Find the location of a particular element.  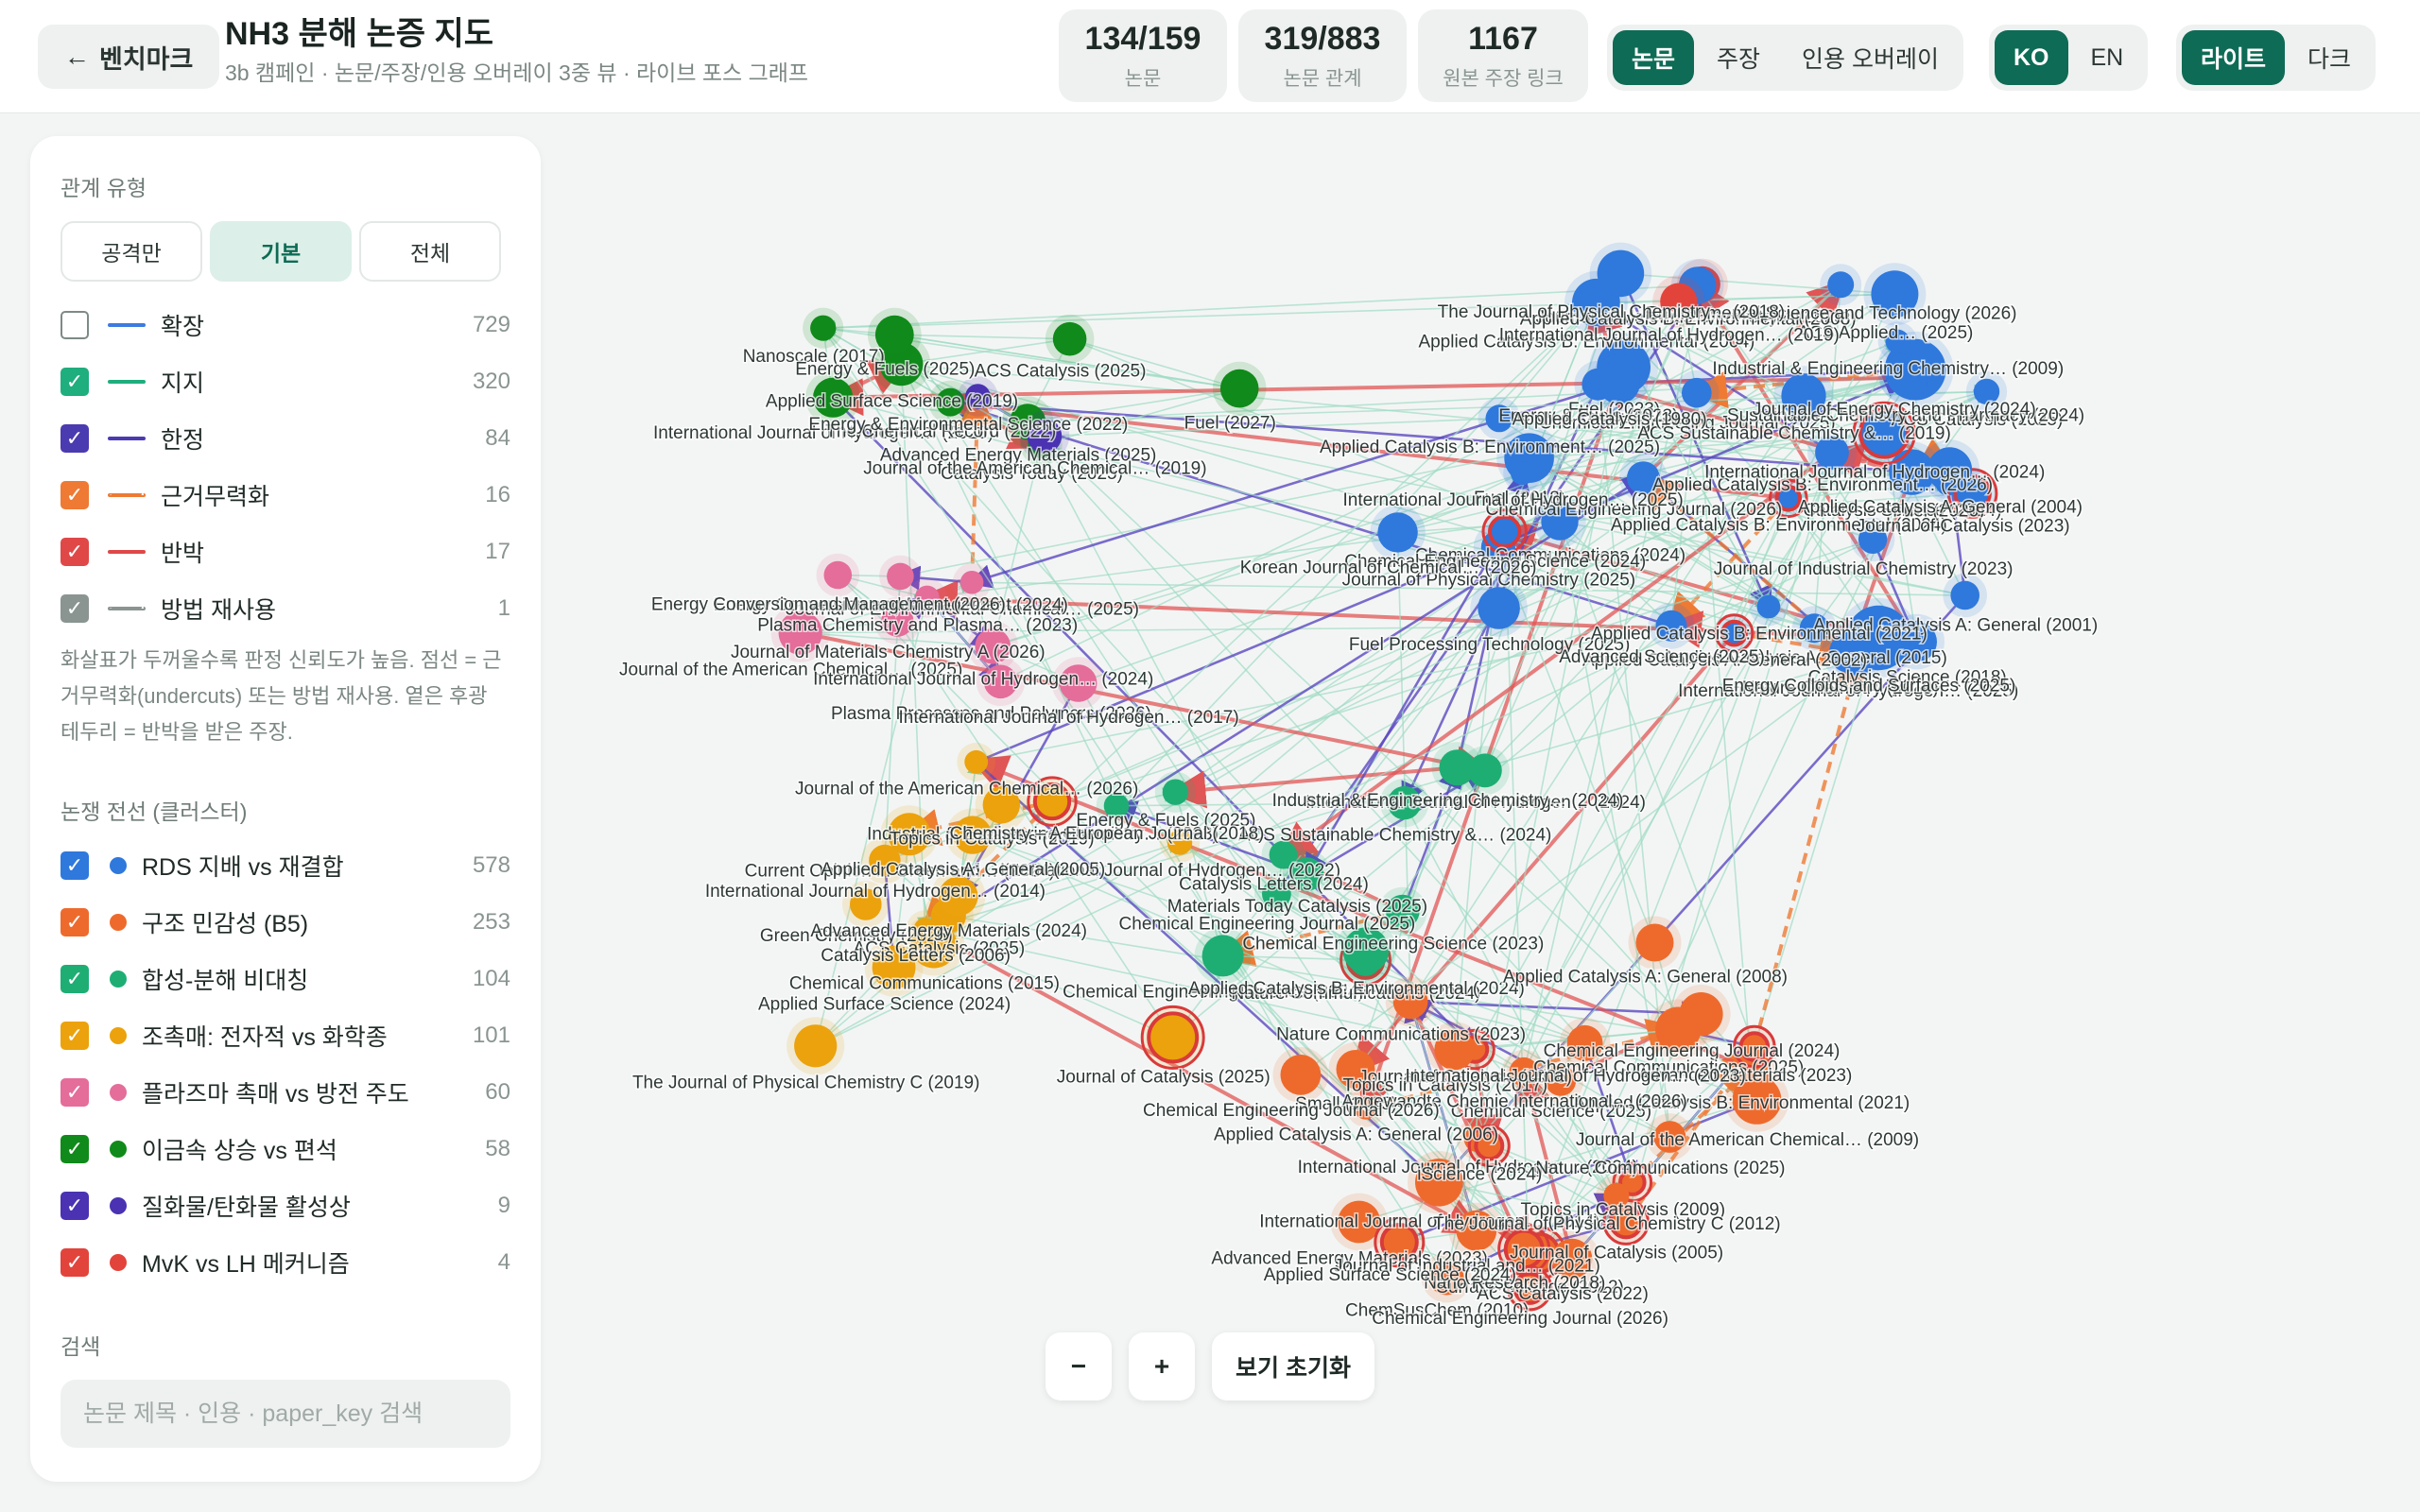

theme-dark-button: 다크 is located at coordinates (2330, 59).